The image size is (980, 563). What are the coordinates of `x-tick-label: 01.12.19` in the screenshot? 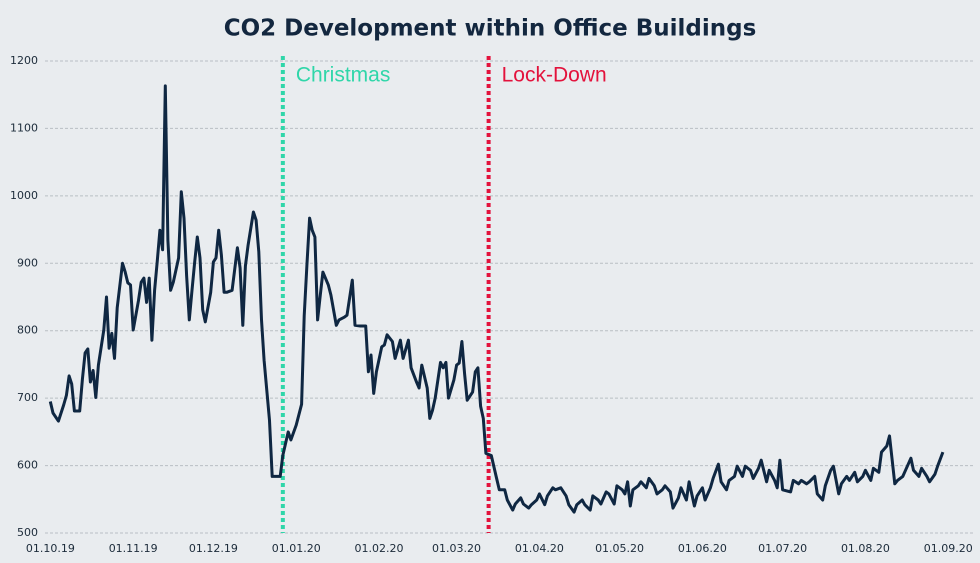 It's located at (213, 548).